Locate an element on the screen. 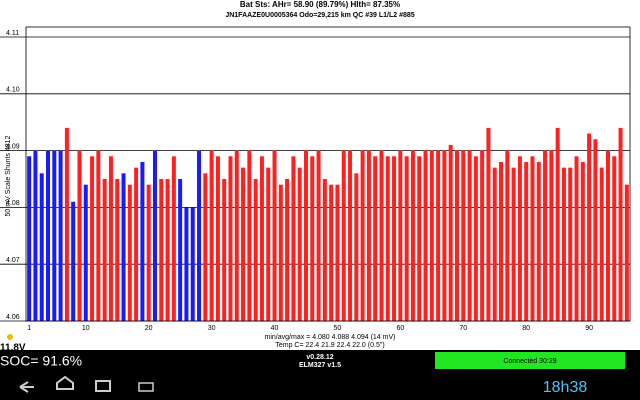 The height and width of the screenshot is (400, 640). x-tick-label: 40 is located at coordinates (275, 328).